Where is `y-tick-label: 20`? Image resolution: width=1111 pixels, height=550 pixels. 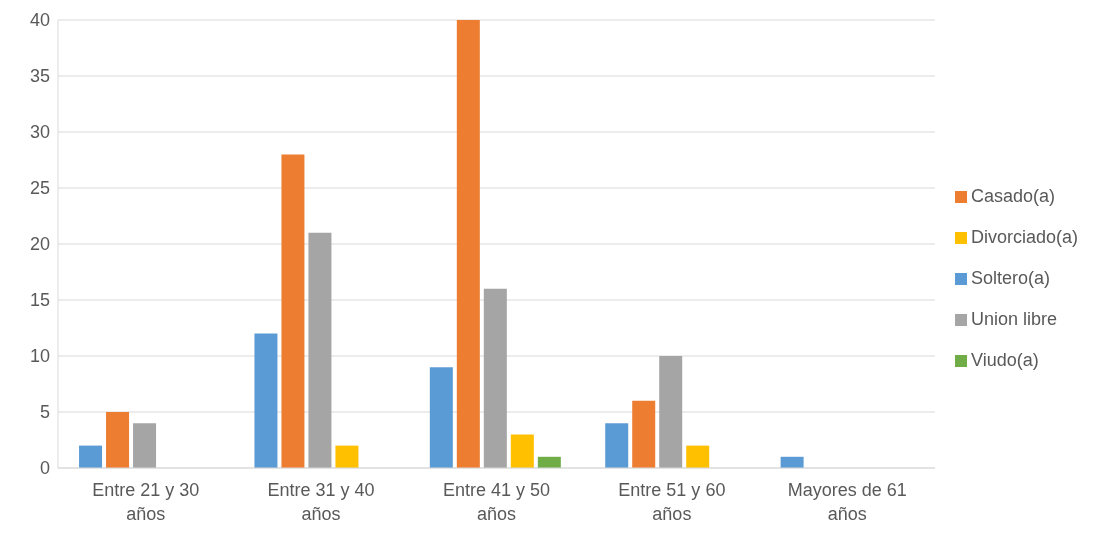 y-tick-label: 20 is located at coordinates (39, 244).